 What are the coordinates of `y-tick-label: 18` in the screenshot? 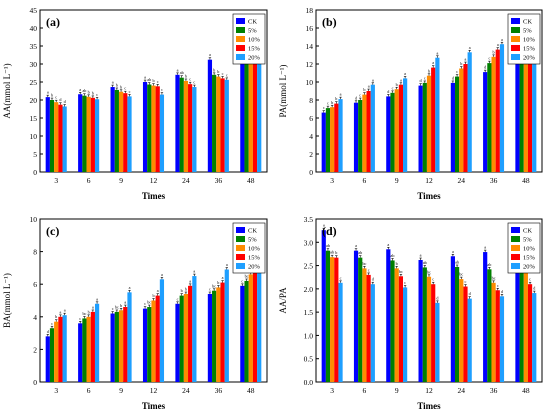 It's located at (310, 10).